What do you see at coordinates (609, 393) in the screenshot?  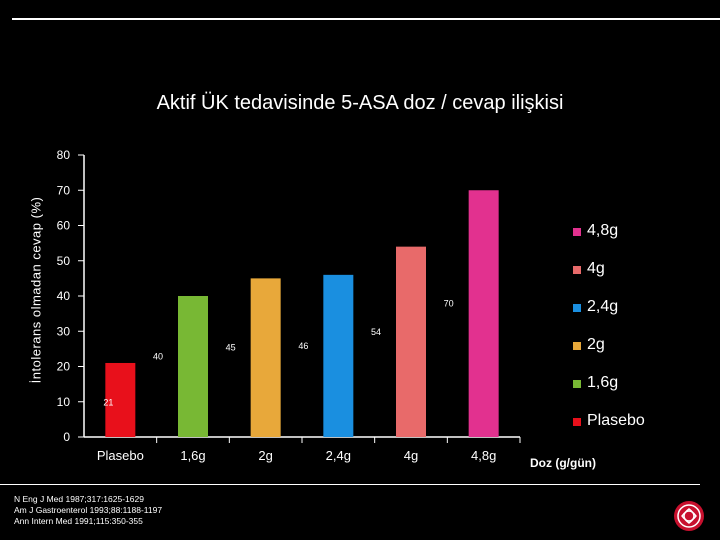 I see `legend-item: 1,6g` at bounding box center [609, 393].